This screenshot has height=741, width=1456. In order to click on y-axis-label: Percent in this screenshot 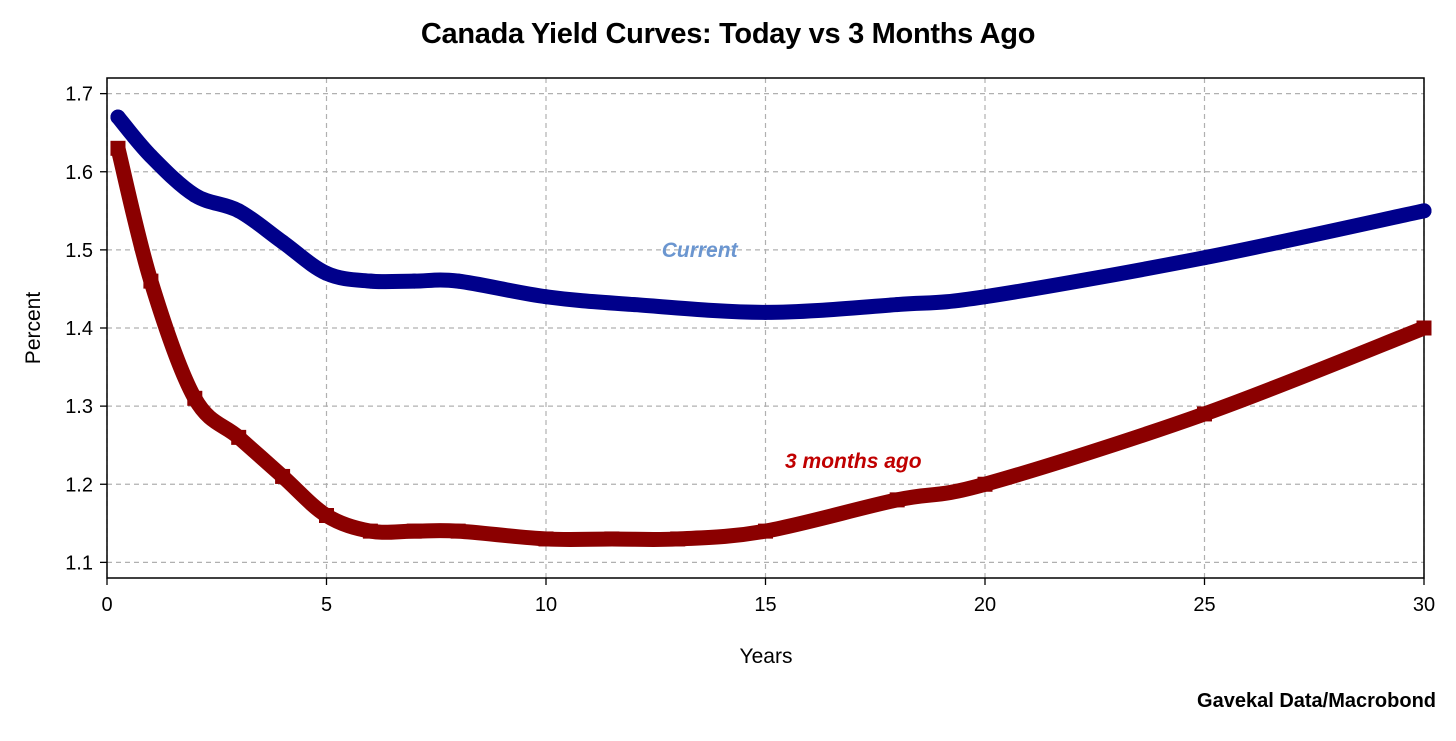, I will do `click(33, 328)`.